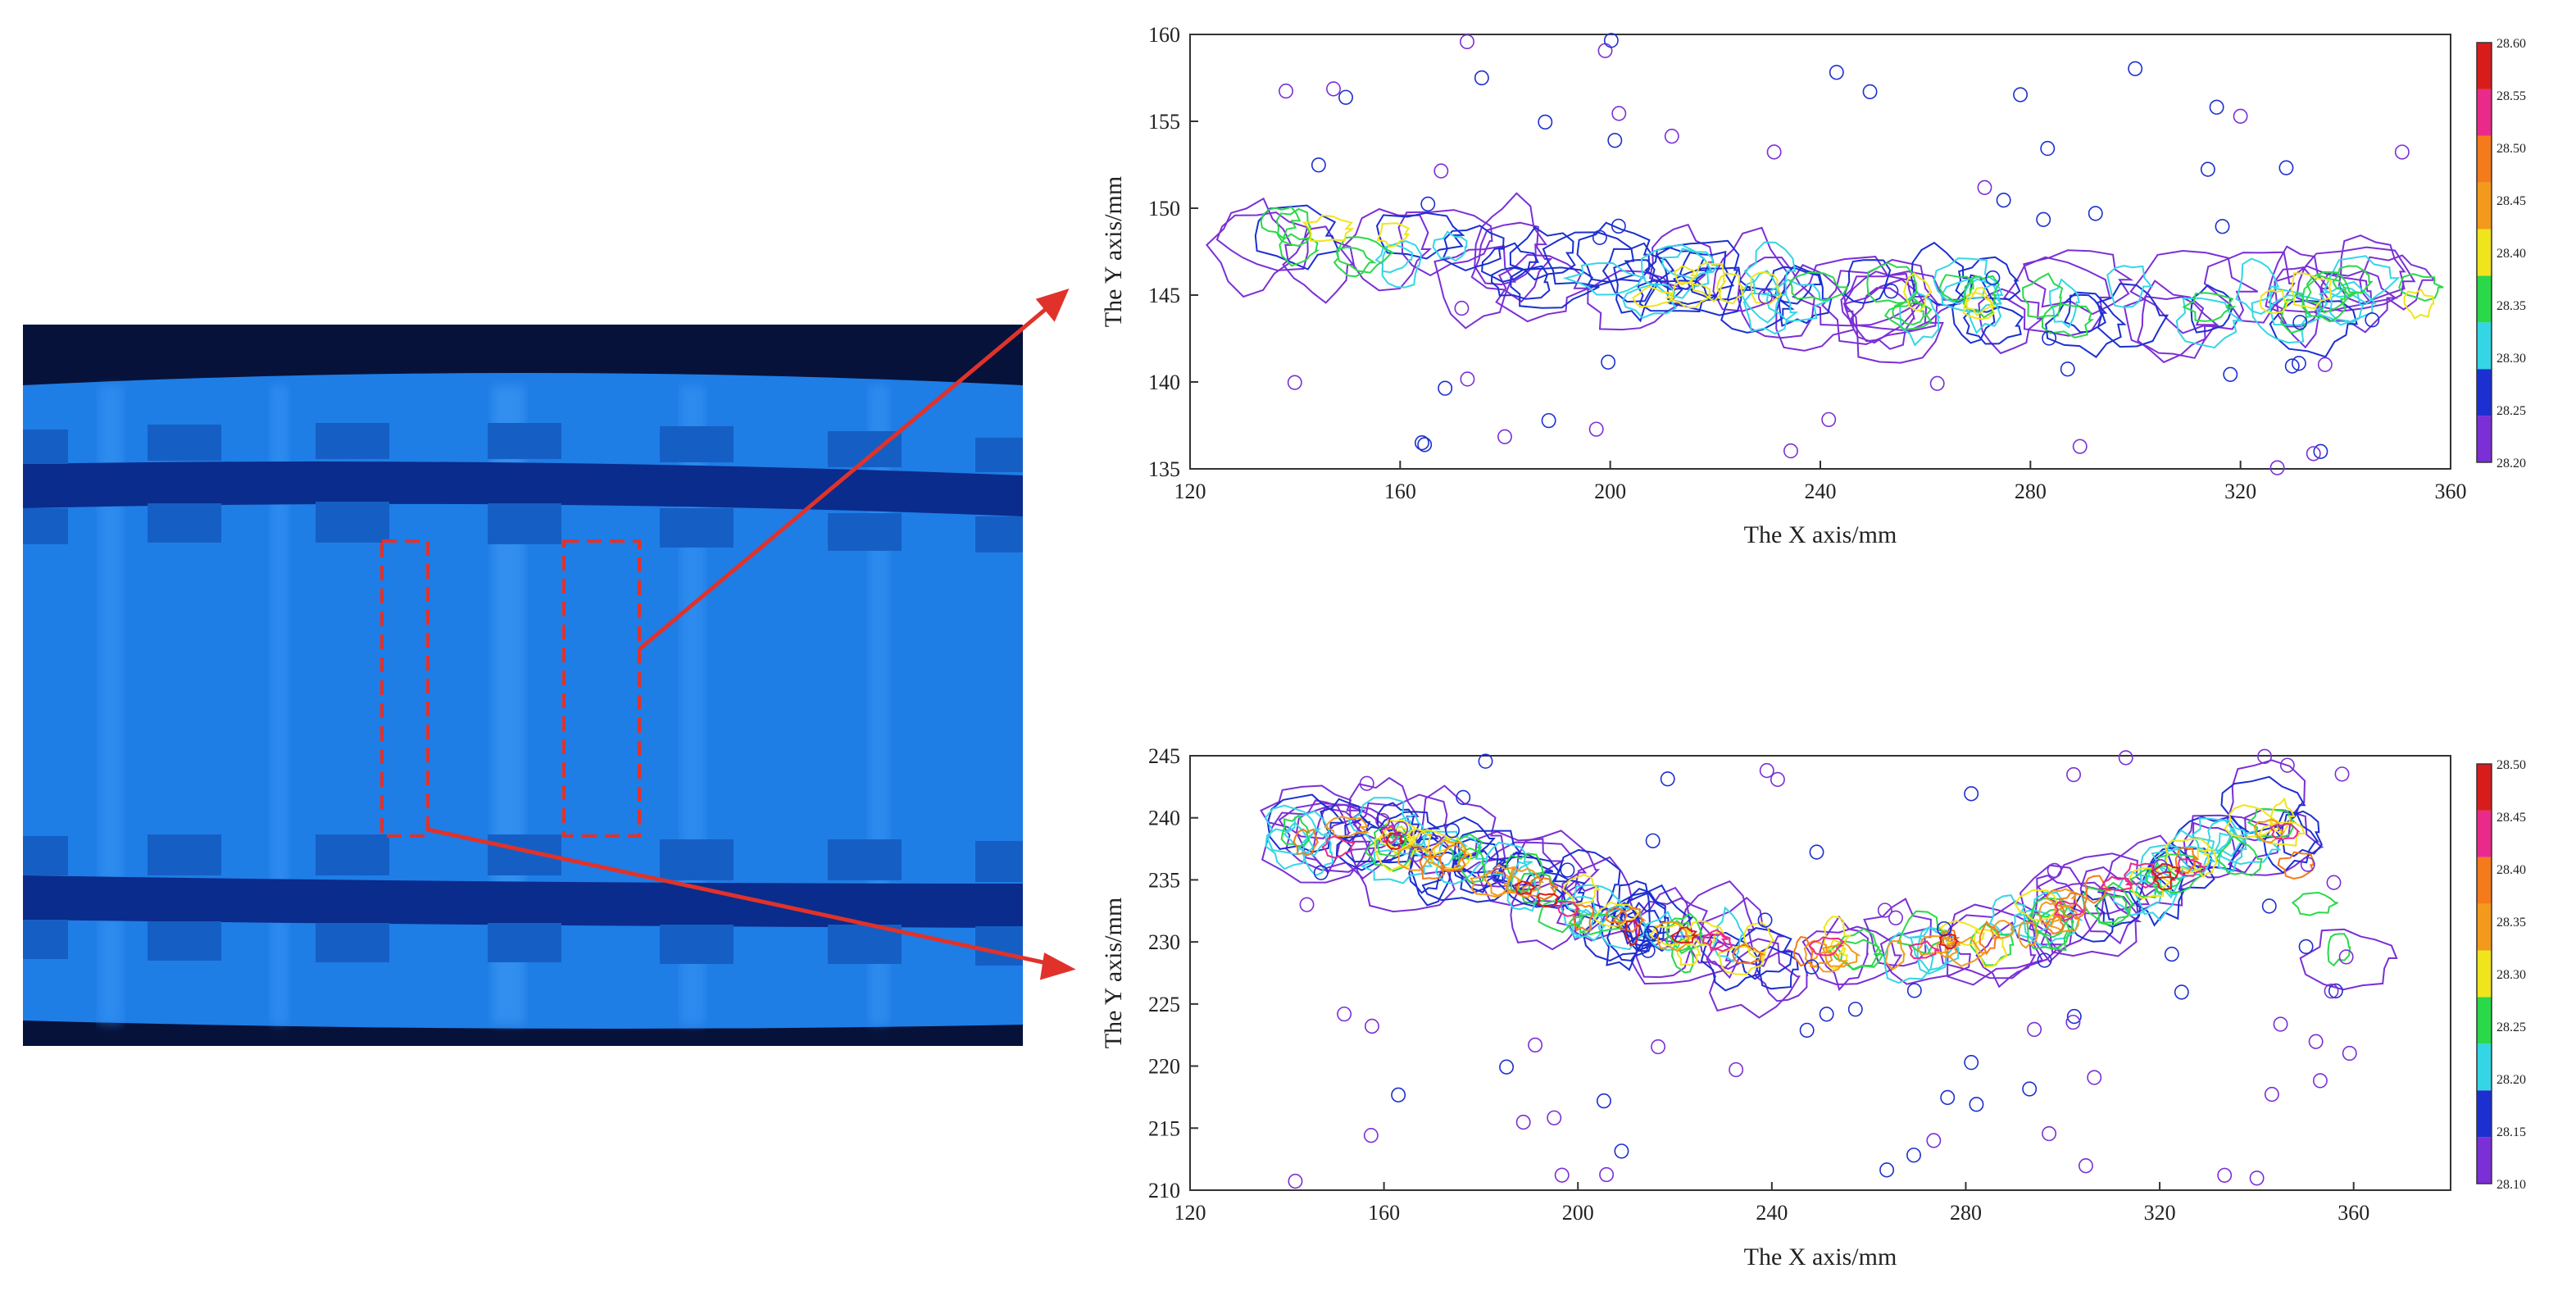 The image size is (2576, 1291). Describe the element at coordinates (2353, 1213) in the screenshot. I see `x-tick-label: 360` at that location.